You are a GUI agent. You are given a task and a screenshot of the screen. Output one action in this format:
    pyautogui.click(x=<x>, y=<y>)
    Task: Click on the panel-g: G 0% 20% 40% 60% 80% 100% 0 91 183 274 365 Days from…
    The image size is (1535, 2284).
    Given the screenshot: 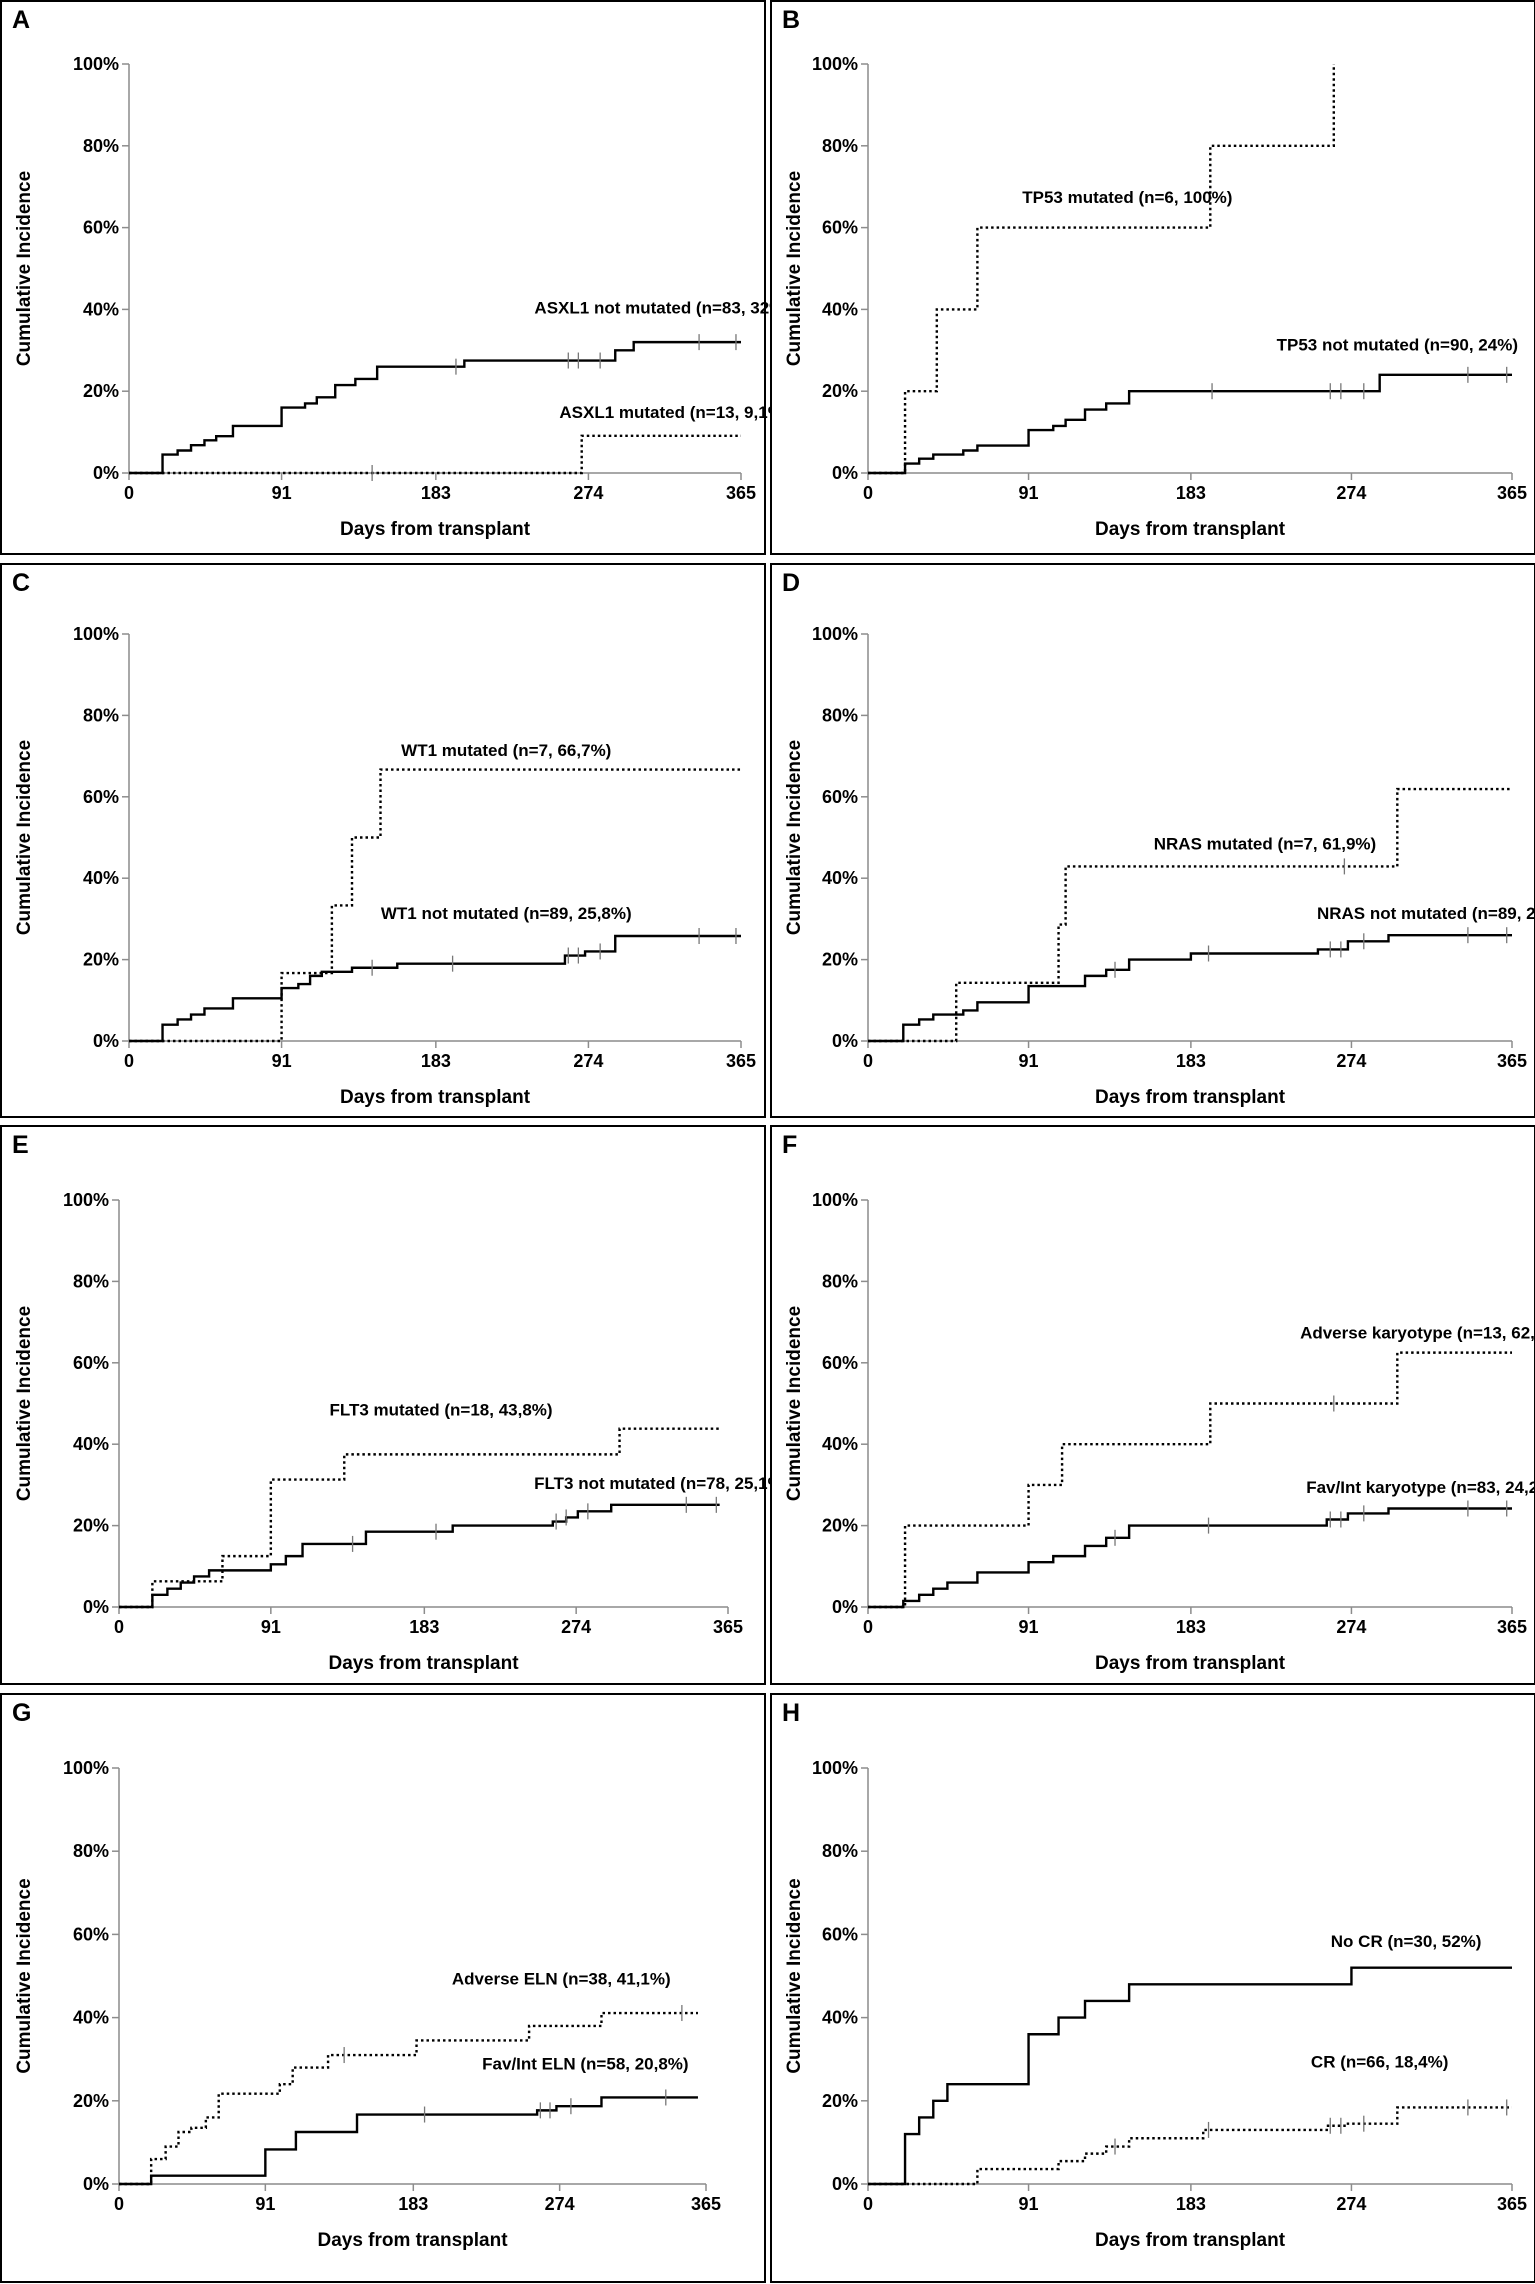 What is the action you would take?
    pyautogui.click(x=383, y=1988)
    